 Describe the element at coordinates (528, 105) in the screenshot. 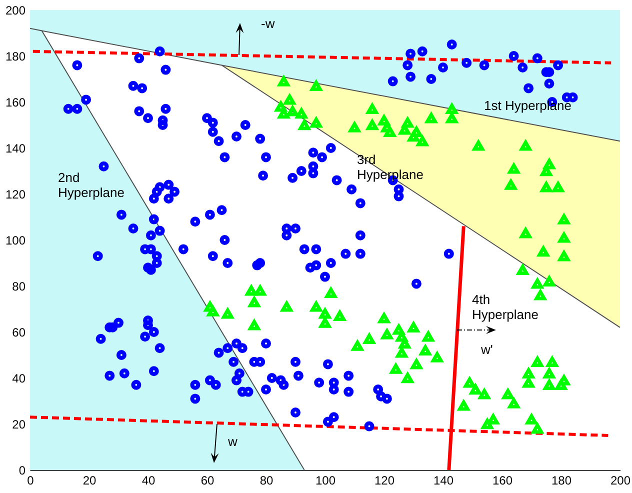

I see `annotation: 1st Hyperplane` at that location.